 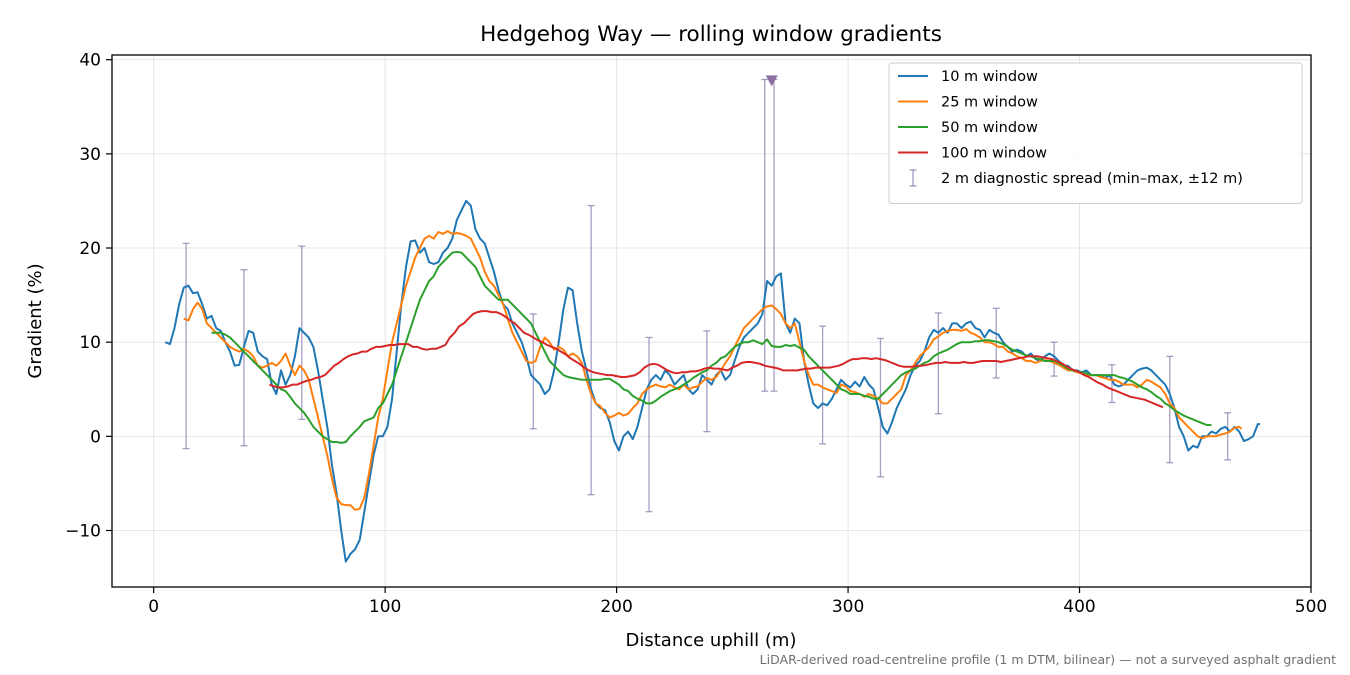 I want to click on chart-title: Hedgehog Way — rolling window gradients, so click(x=711, y=34).